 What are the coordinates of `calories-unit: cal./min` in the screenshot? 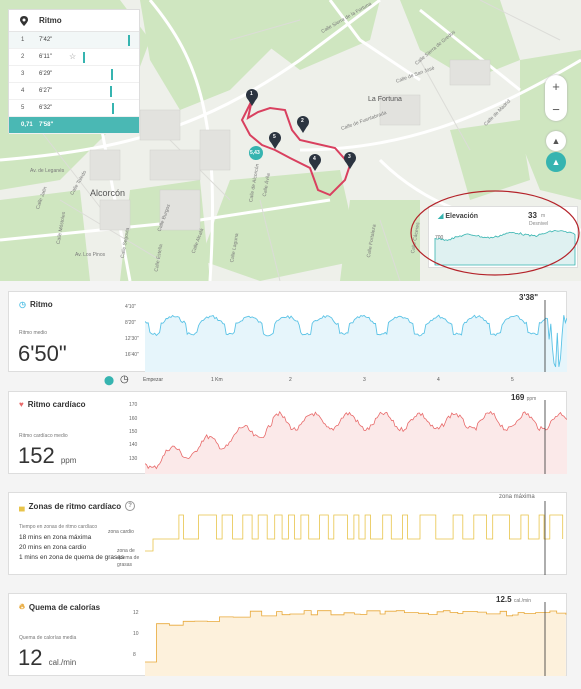 It's located at (62, 662).